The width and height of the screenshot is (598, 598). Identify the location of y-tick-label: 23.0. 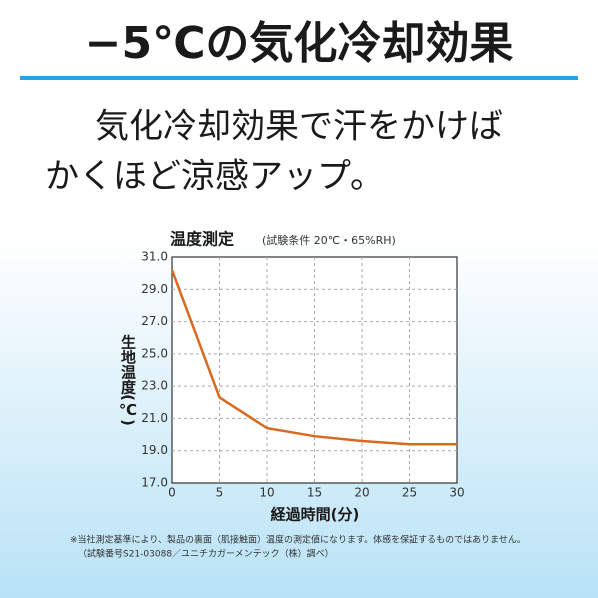
(154, 386).